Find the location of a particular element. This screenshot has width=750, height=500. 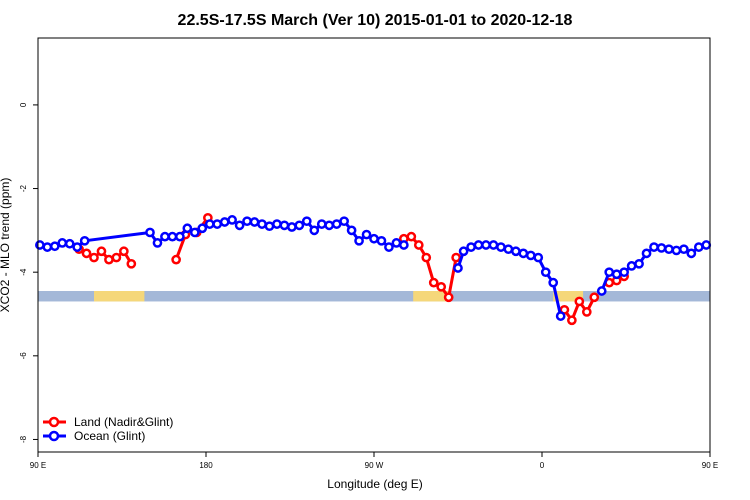

y-tick-label: -8 is located at coordinates (23, 439).